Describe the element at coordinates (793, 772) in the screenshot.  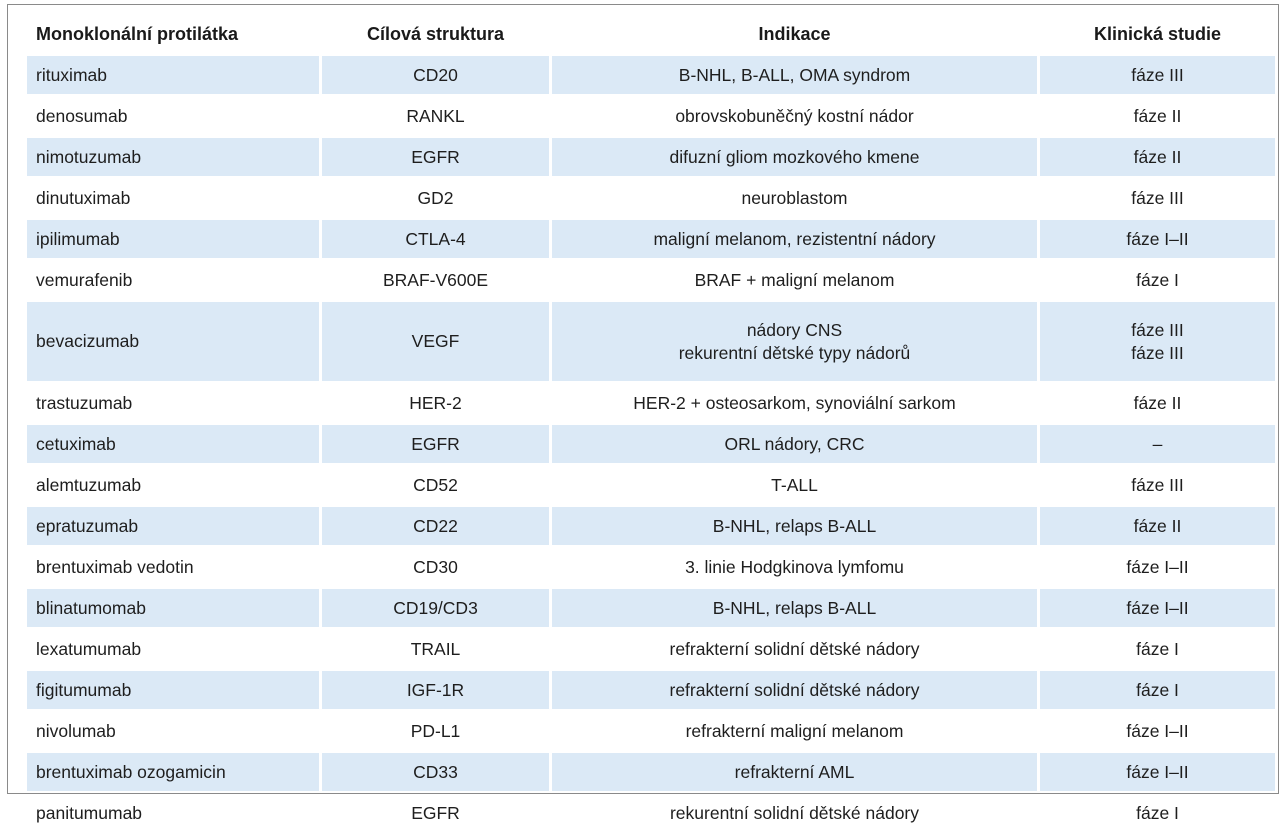
I see `cell-indication: refrakterní AML` at that location.